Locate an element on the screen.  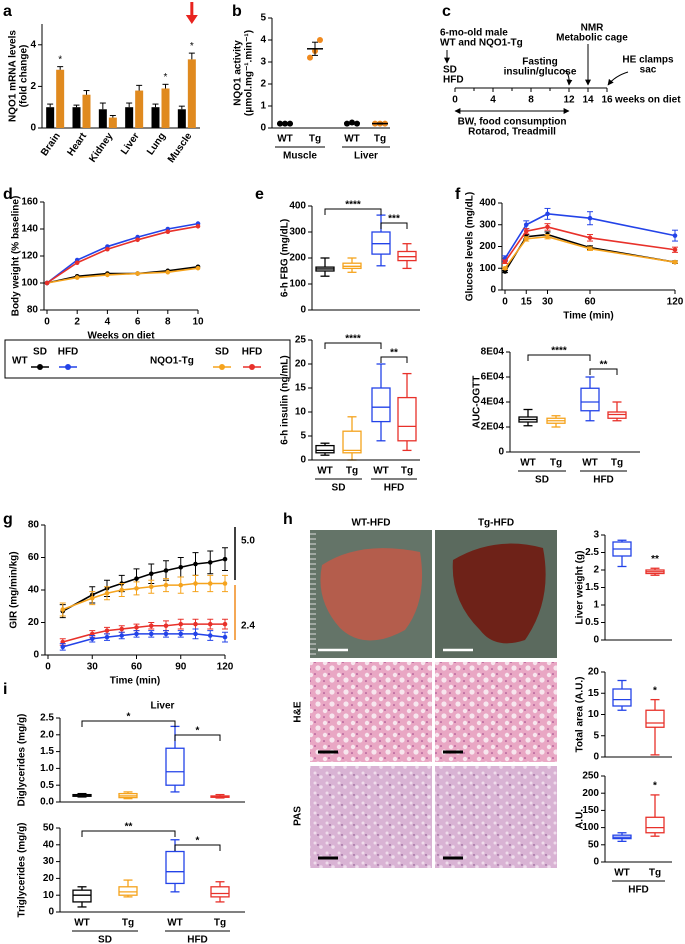
x-tick-label: 90 is located at coordinates (181, 667).